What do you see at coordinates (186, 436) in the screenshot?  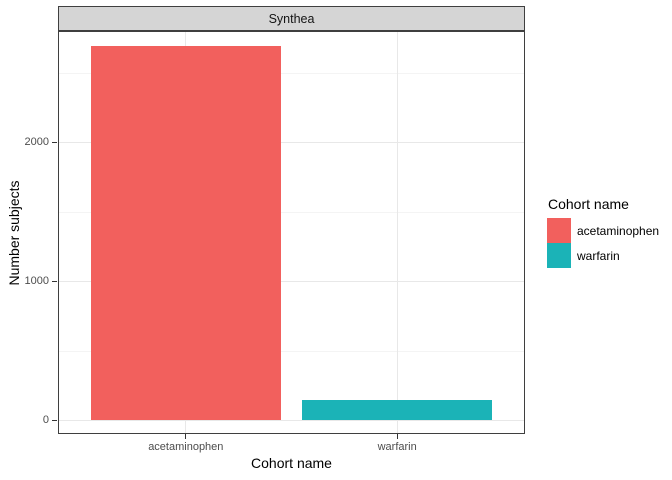 I see `x-tick-acetaminophen` at bounding box center [186, 436].